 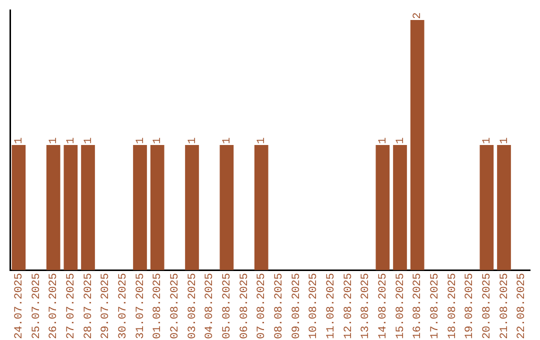 I want to click on x-tick-label: 03.08.2025, so click(x=192, y=306).